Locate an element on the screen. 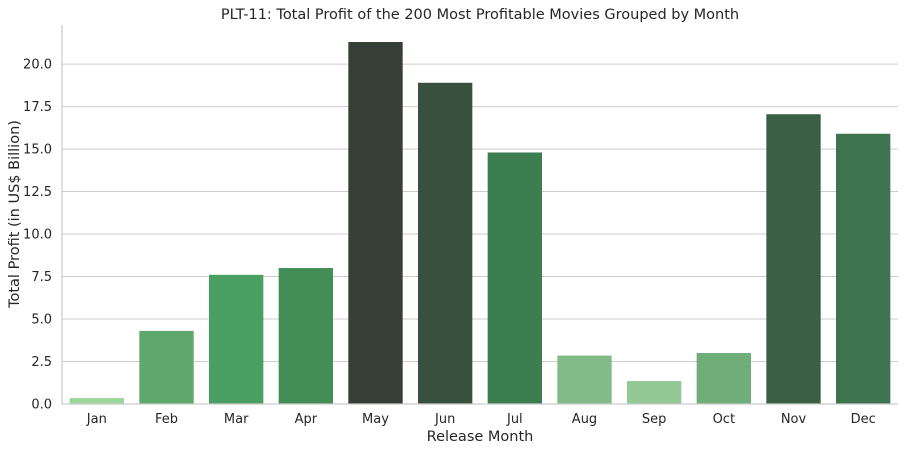  bar-nov is located at coordinates (793, 259).